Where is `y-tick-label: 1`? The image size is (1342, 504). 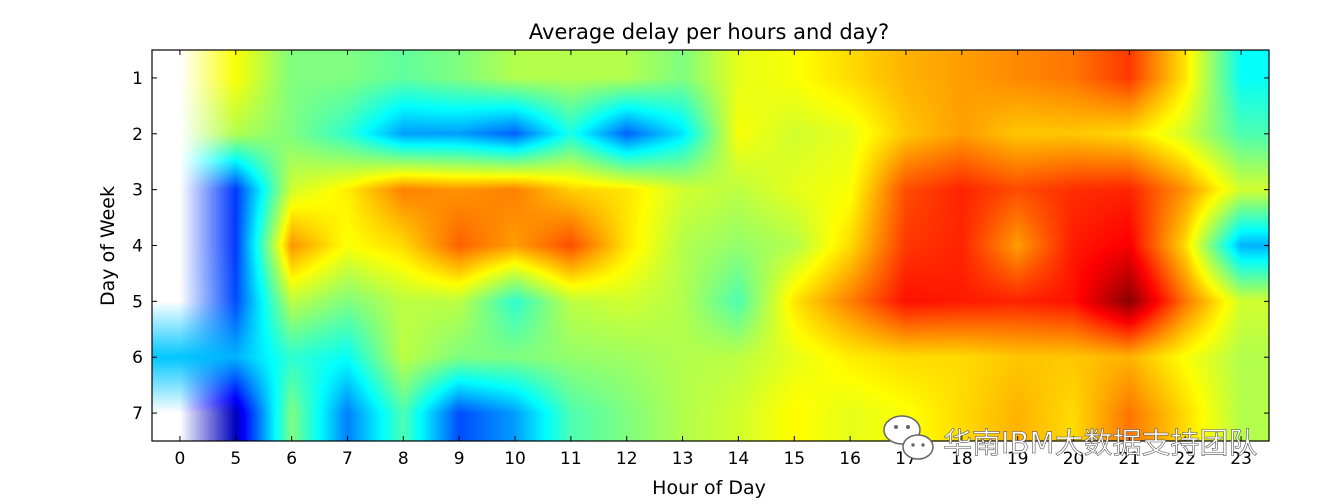 y-tick-label: 1 is located at coordinates (137, 79).